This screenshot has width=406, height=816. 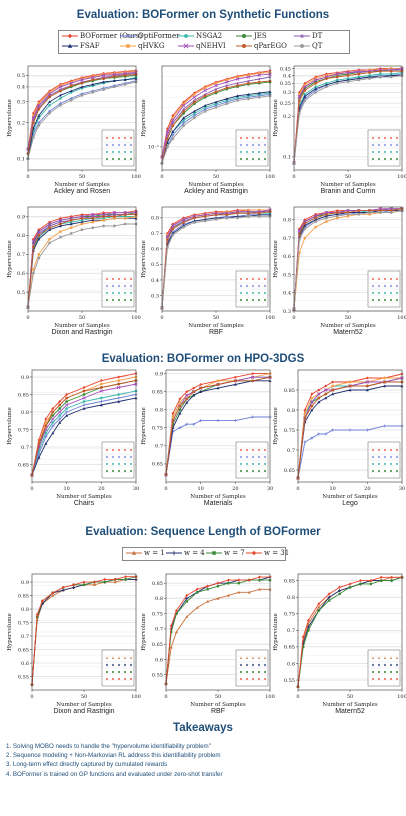 I want to click on legend-entry: qNEHVI, so click(x=202, y=46).